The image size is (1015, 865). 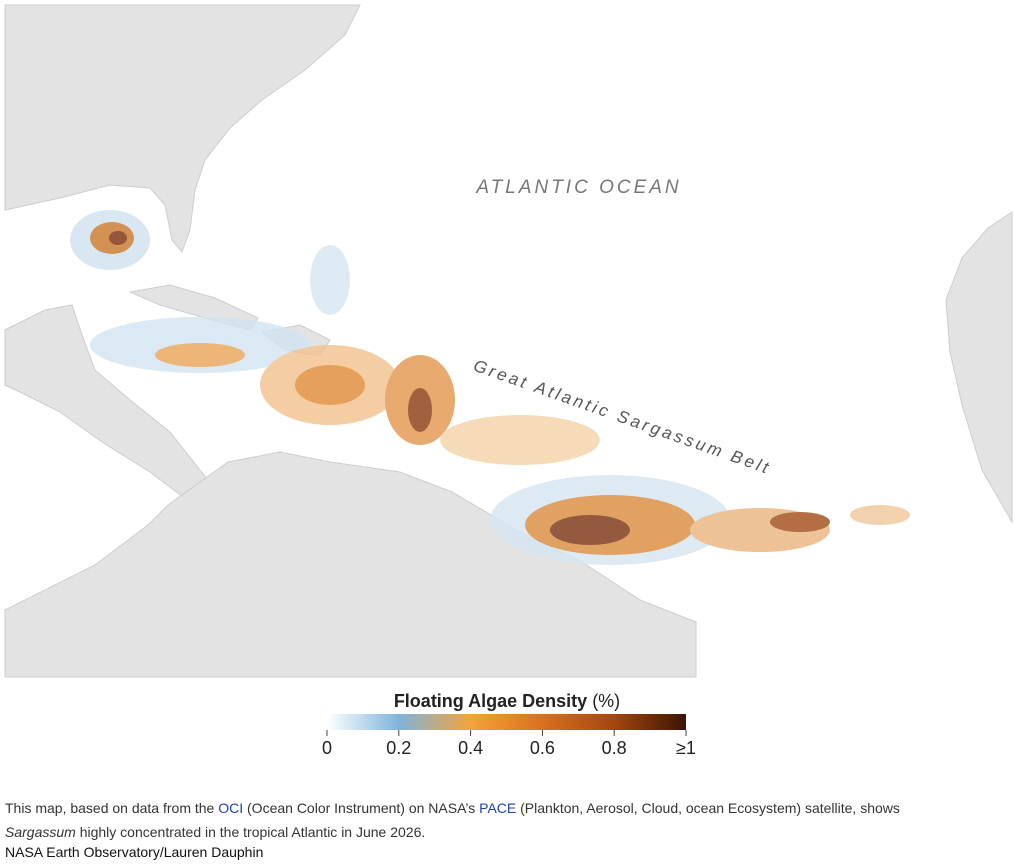 I want to click on legend-tick-label: 0.2, so click(x=398, y=748).